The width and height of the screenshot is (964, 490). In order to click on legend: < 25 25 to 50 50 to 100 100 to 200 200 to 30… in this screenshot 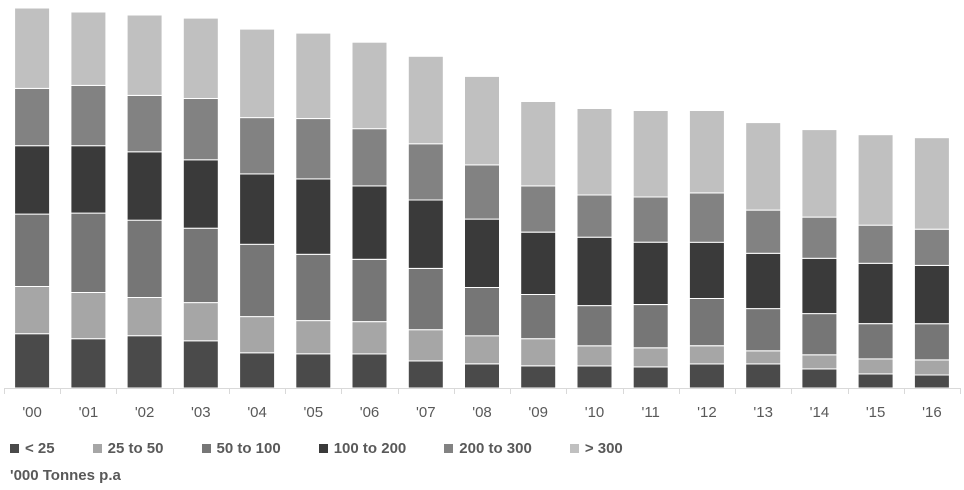, I will do `click(335, 448)`.